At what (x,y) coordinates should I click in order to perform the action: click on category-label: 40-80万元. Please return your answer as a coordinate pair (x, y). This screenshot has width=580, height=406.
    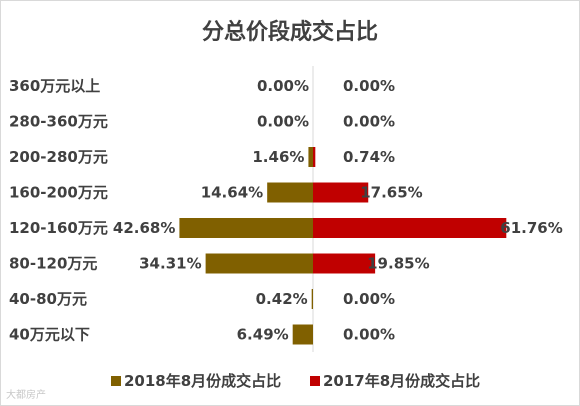
    Looking at the image, I should click on (48, 299).